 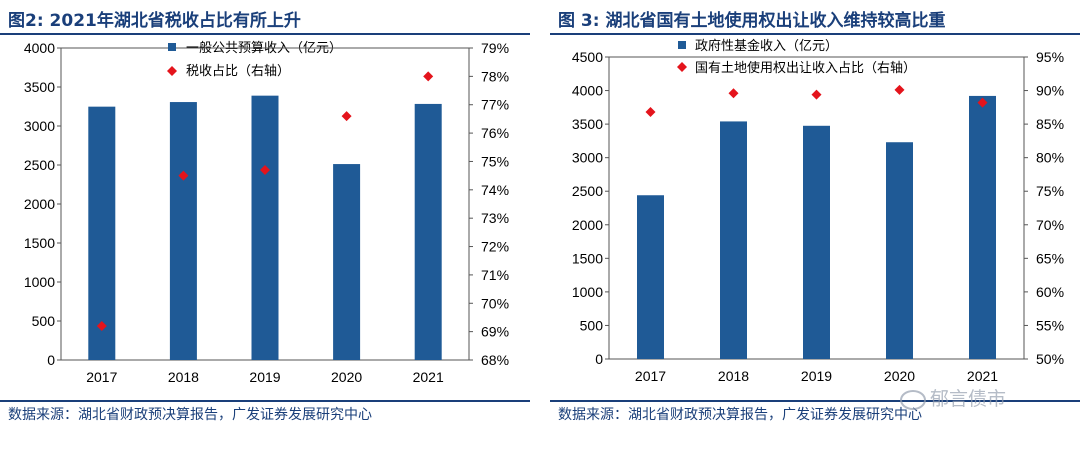 I want to click on y2-axis-tick-label: 76%, so click(x=495, y=133).